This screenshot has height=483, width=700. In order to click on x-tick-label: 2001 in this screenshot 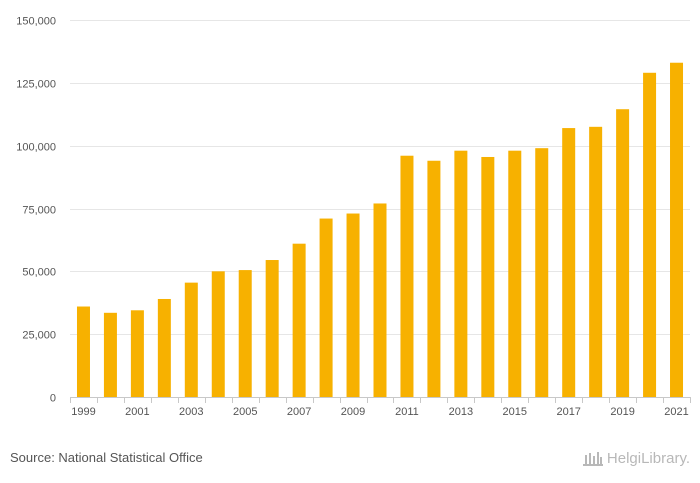, I will do `click(137, 412)`.